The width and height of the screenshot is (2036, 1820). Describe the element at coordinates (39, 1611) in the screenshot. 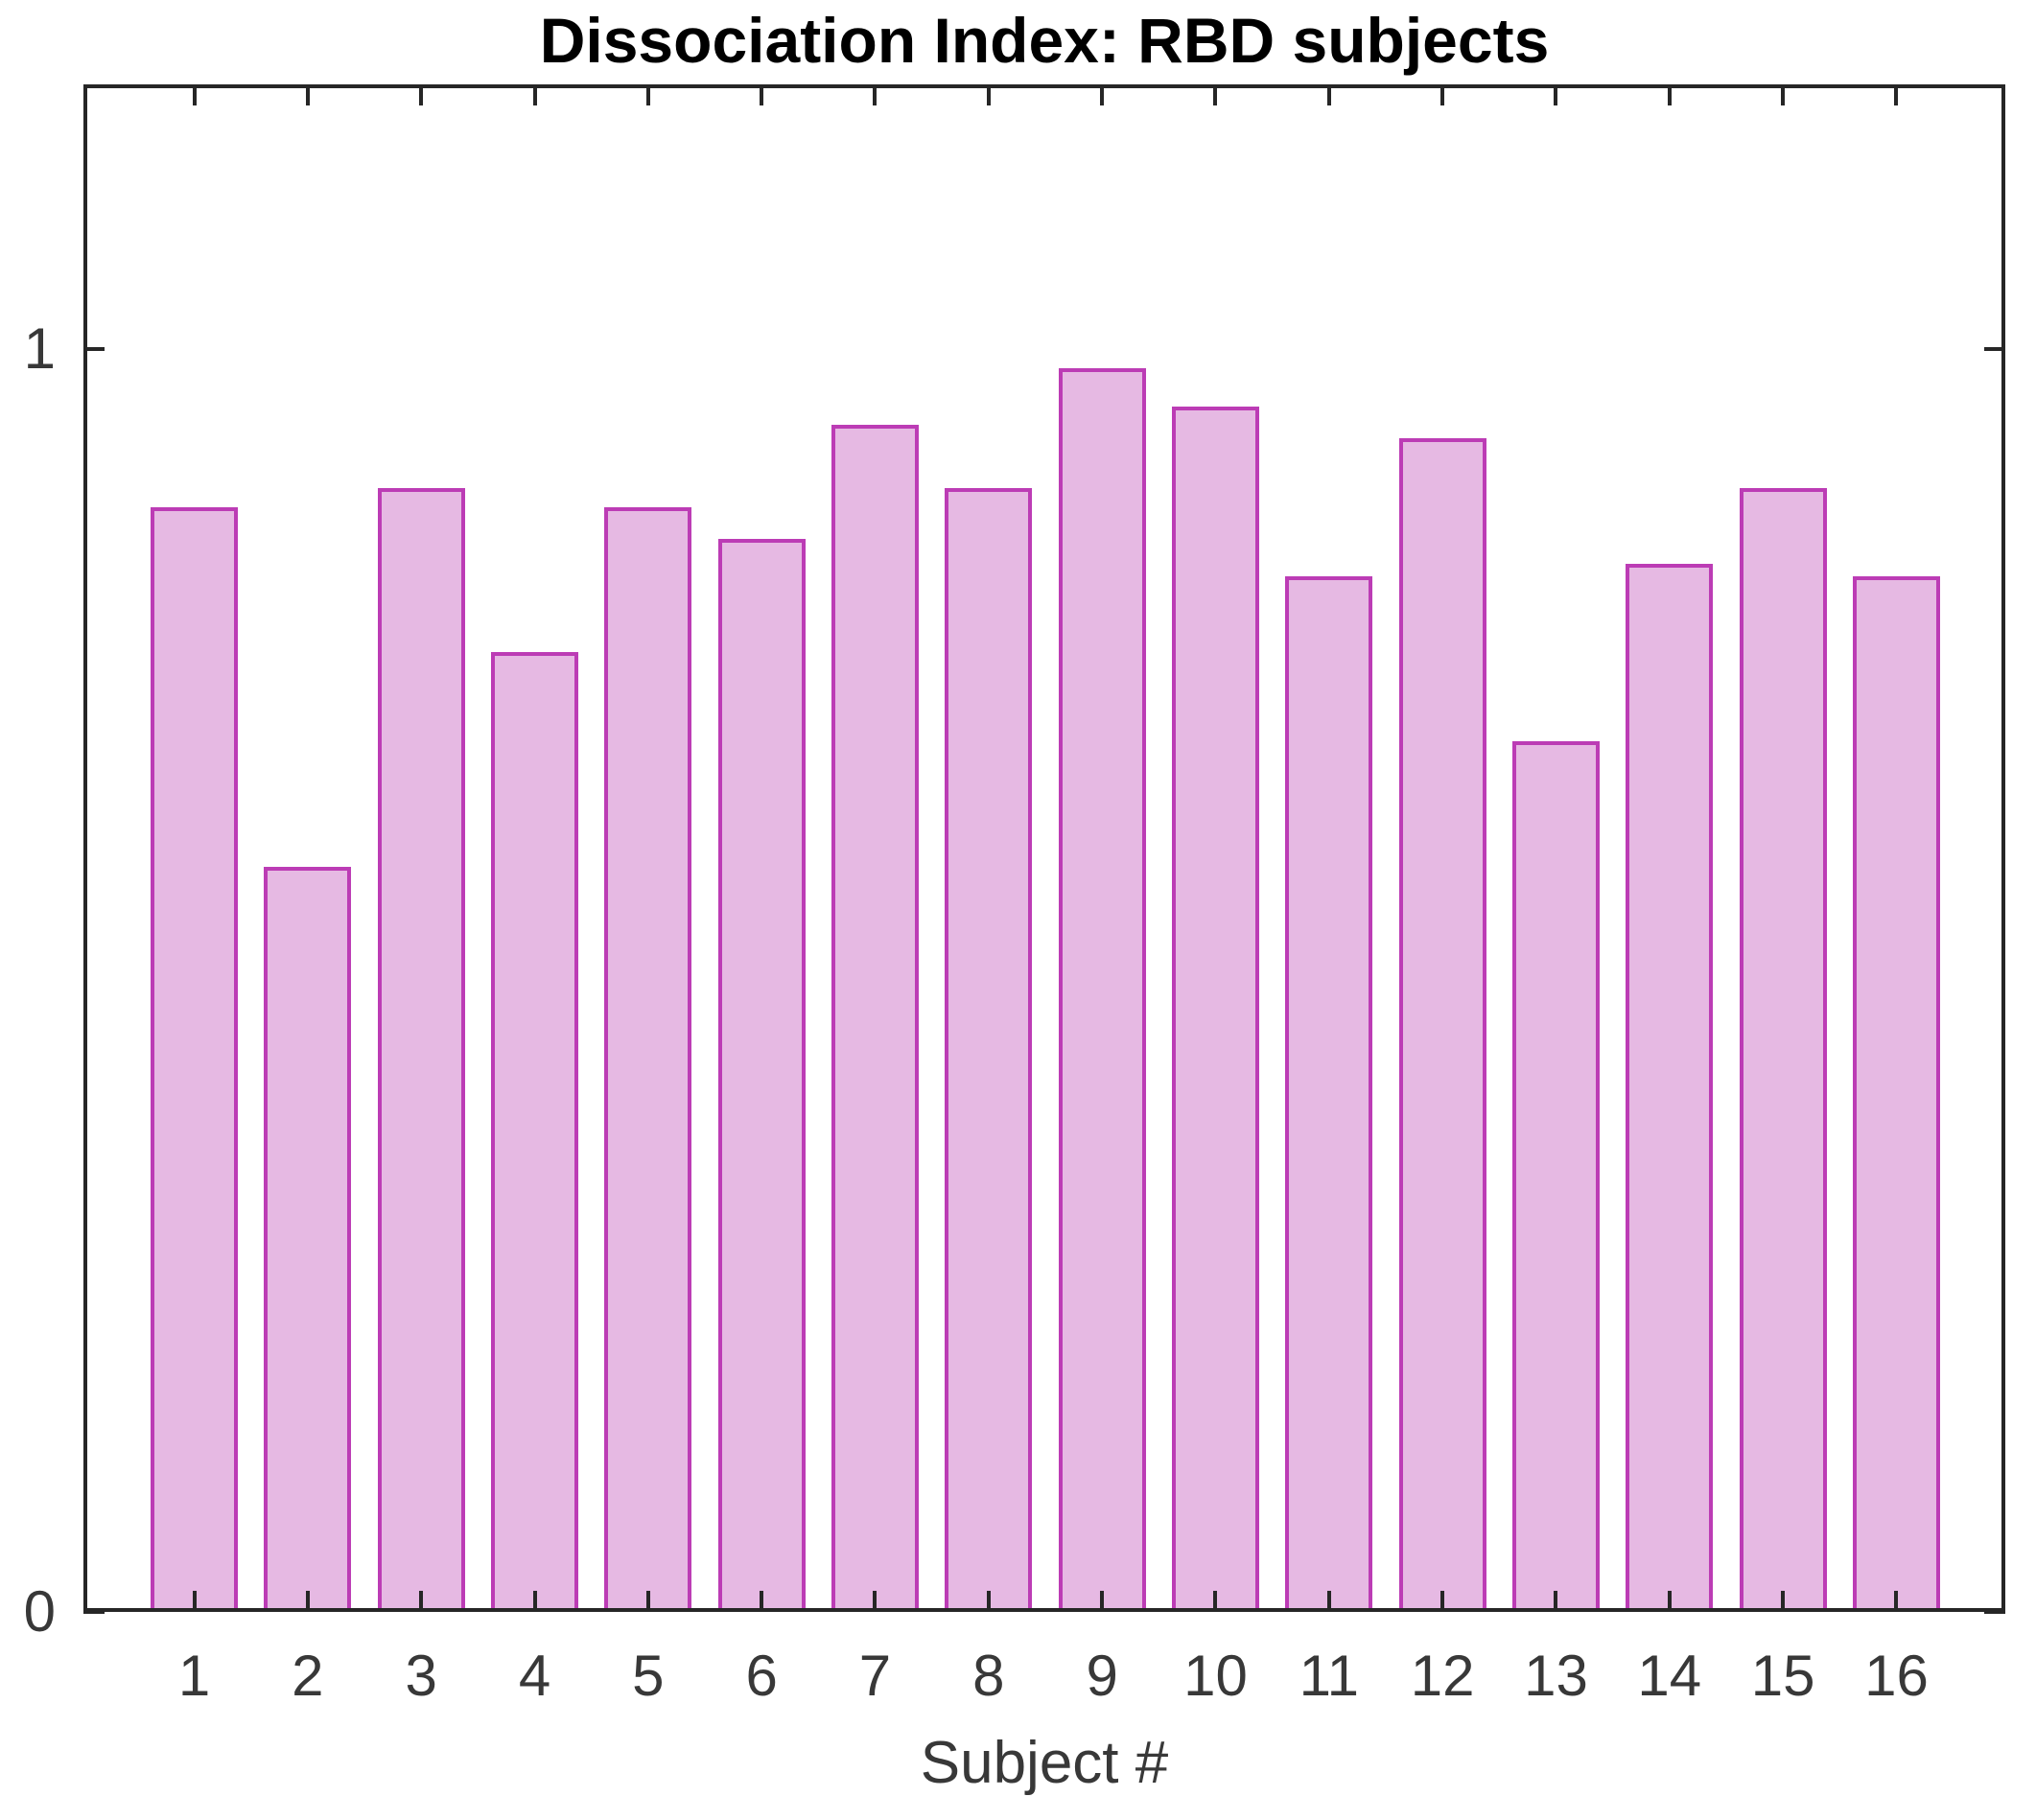

I see `y-tick-label: 0` at that location.